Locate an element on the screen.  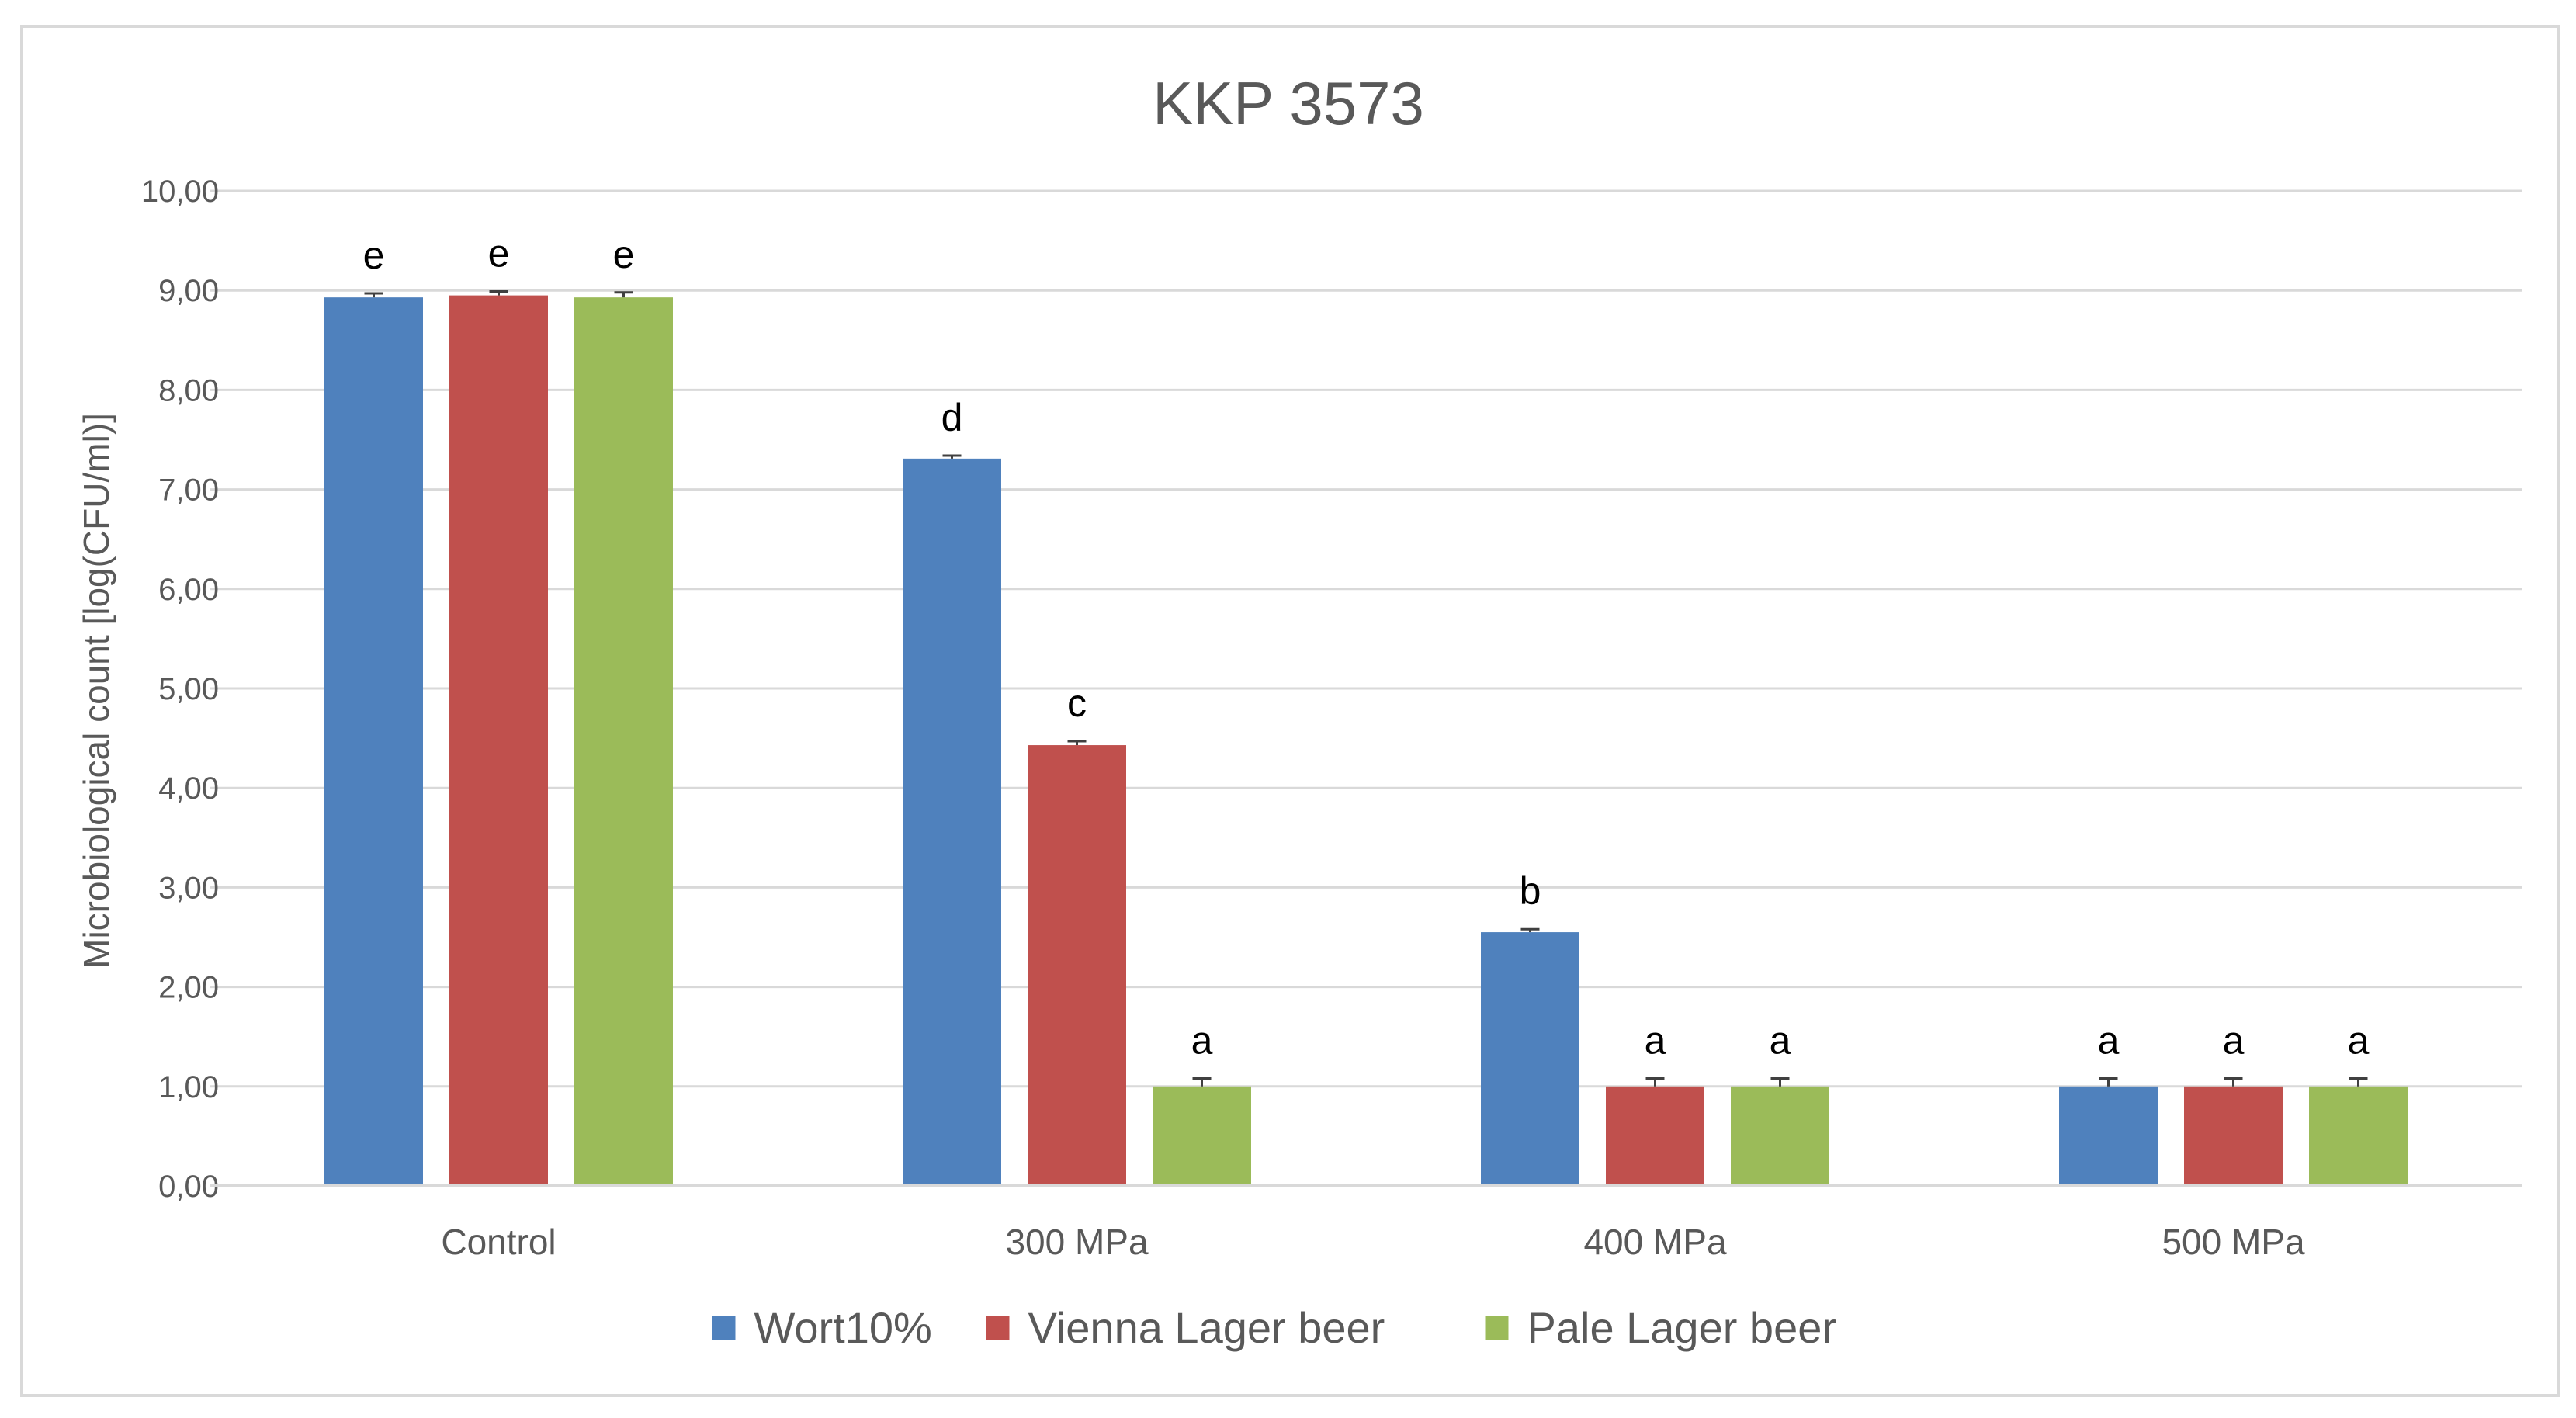
legend-label: Wort10% is located at coordinates (843, 1327).